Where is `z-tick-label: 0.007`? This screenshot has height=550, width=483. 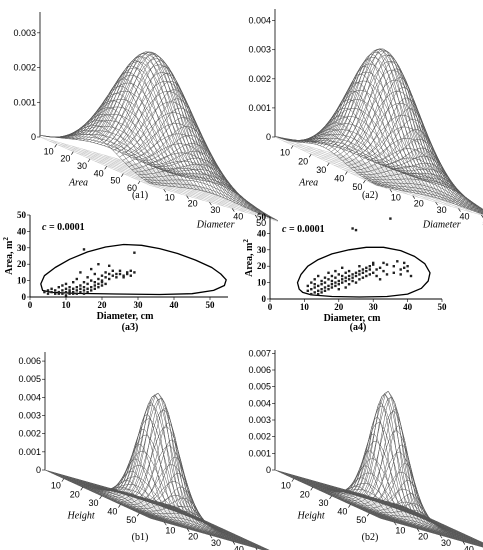
z-tick-label: 0.007 is located at coordinates (259, 353).